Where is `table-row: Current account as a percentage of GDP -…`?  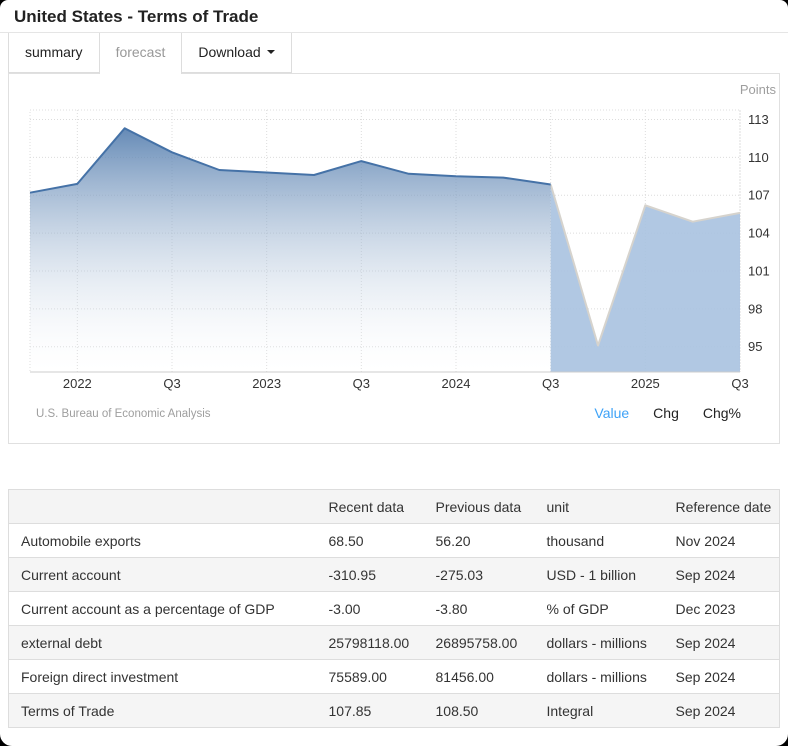 table-row: Current account as a percentage of GDP -… is located at coordinates (394, 608).